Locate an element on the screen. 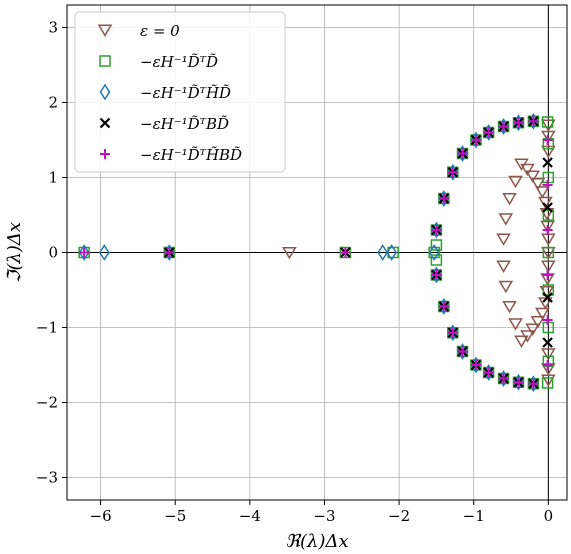  legend-entry: −εH⁻¹D̃ᵀH̃D̃ is located at coordinates (185, 93).